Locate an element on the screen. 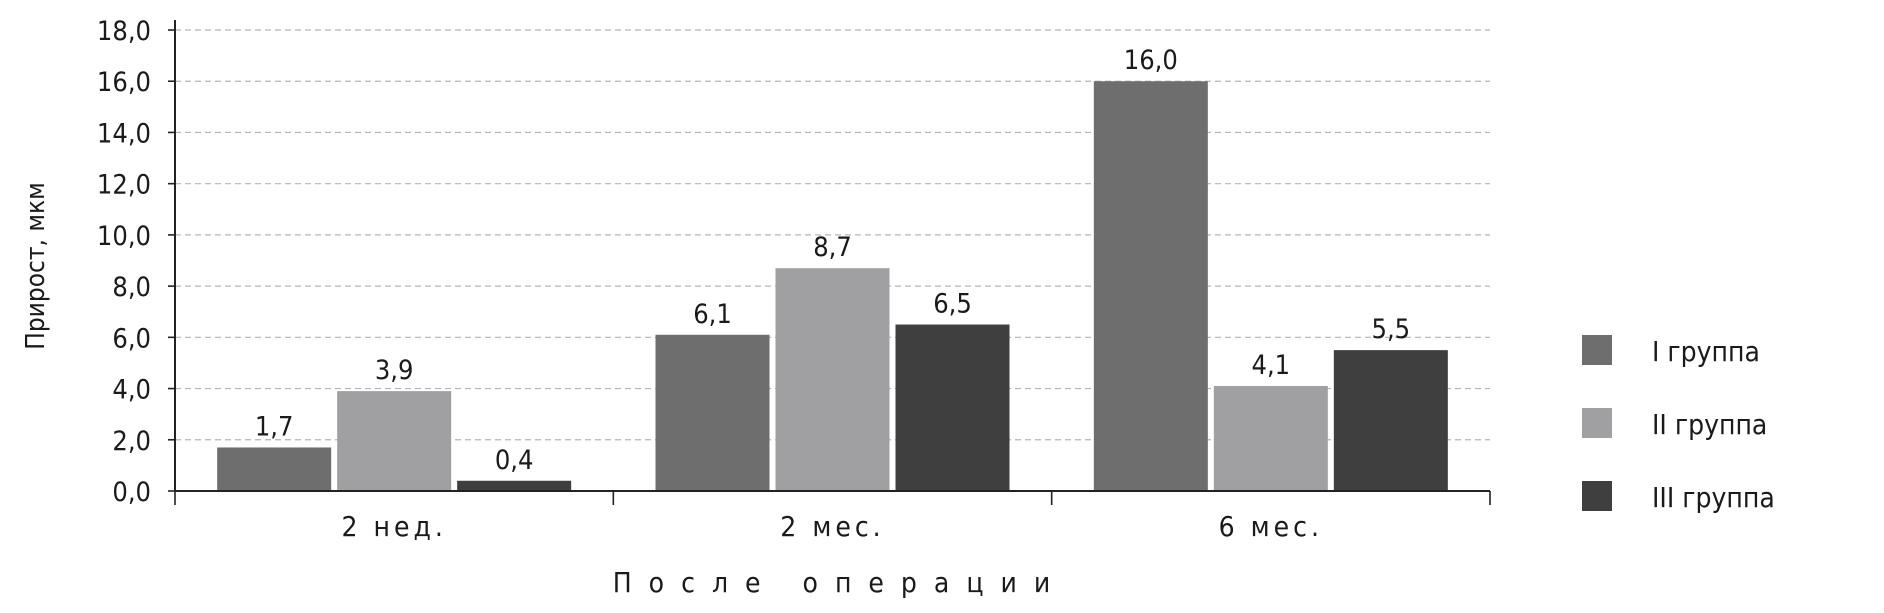 This screenshot has width=1884, height=613. bar-value-label: 1,7 is located at coordinates (274, 426).